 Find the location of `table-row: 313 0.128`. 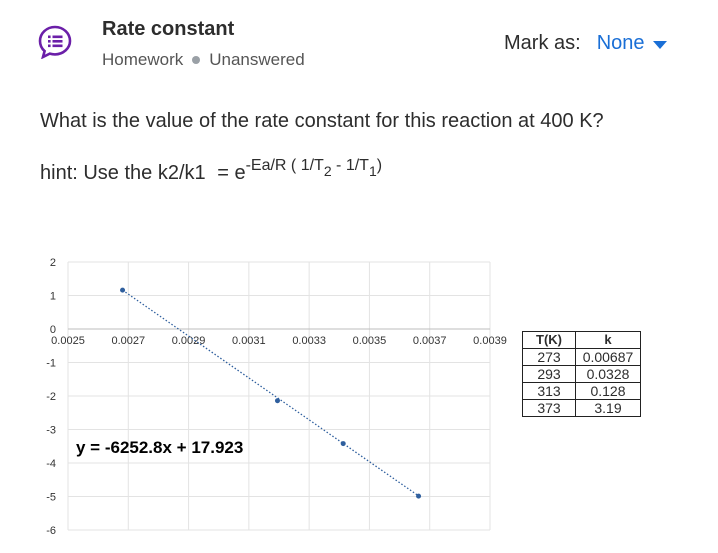

table-row: 313 0.128 is located at coordinates (581, 391).